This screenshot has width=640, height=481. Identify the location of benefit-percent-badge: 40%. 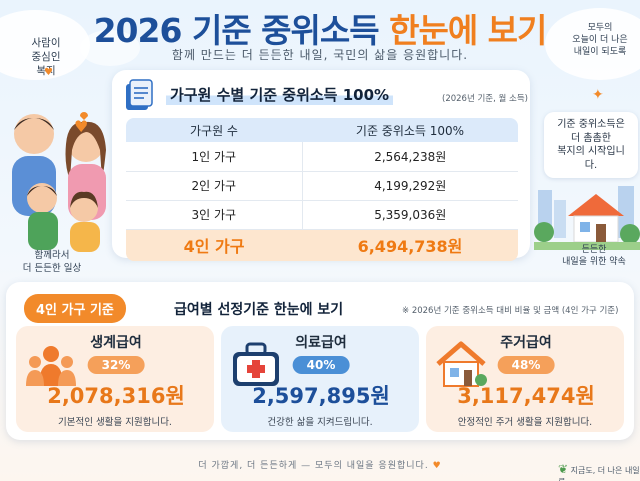
(321, 365).